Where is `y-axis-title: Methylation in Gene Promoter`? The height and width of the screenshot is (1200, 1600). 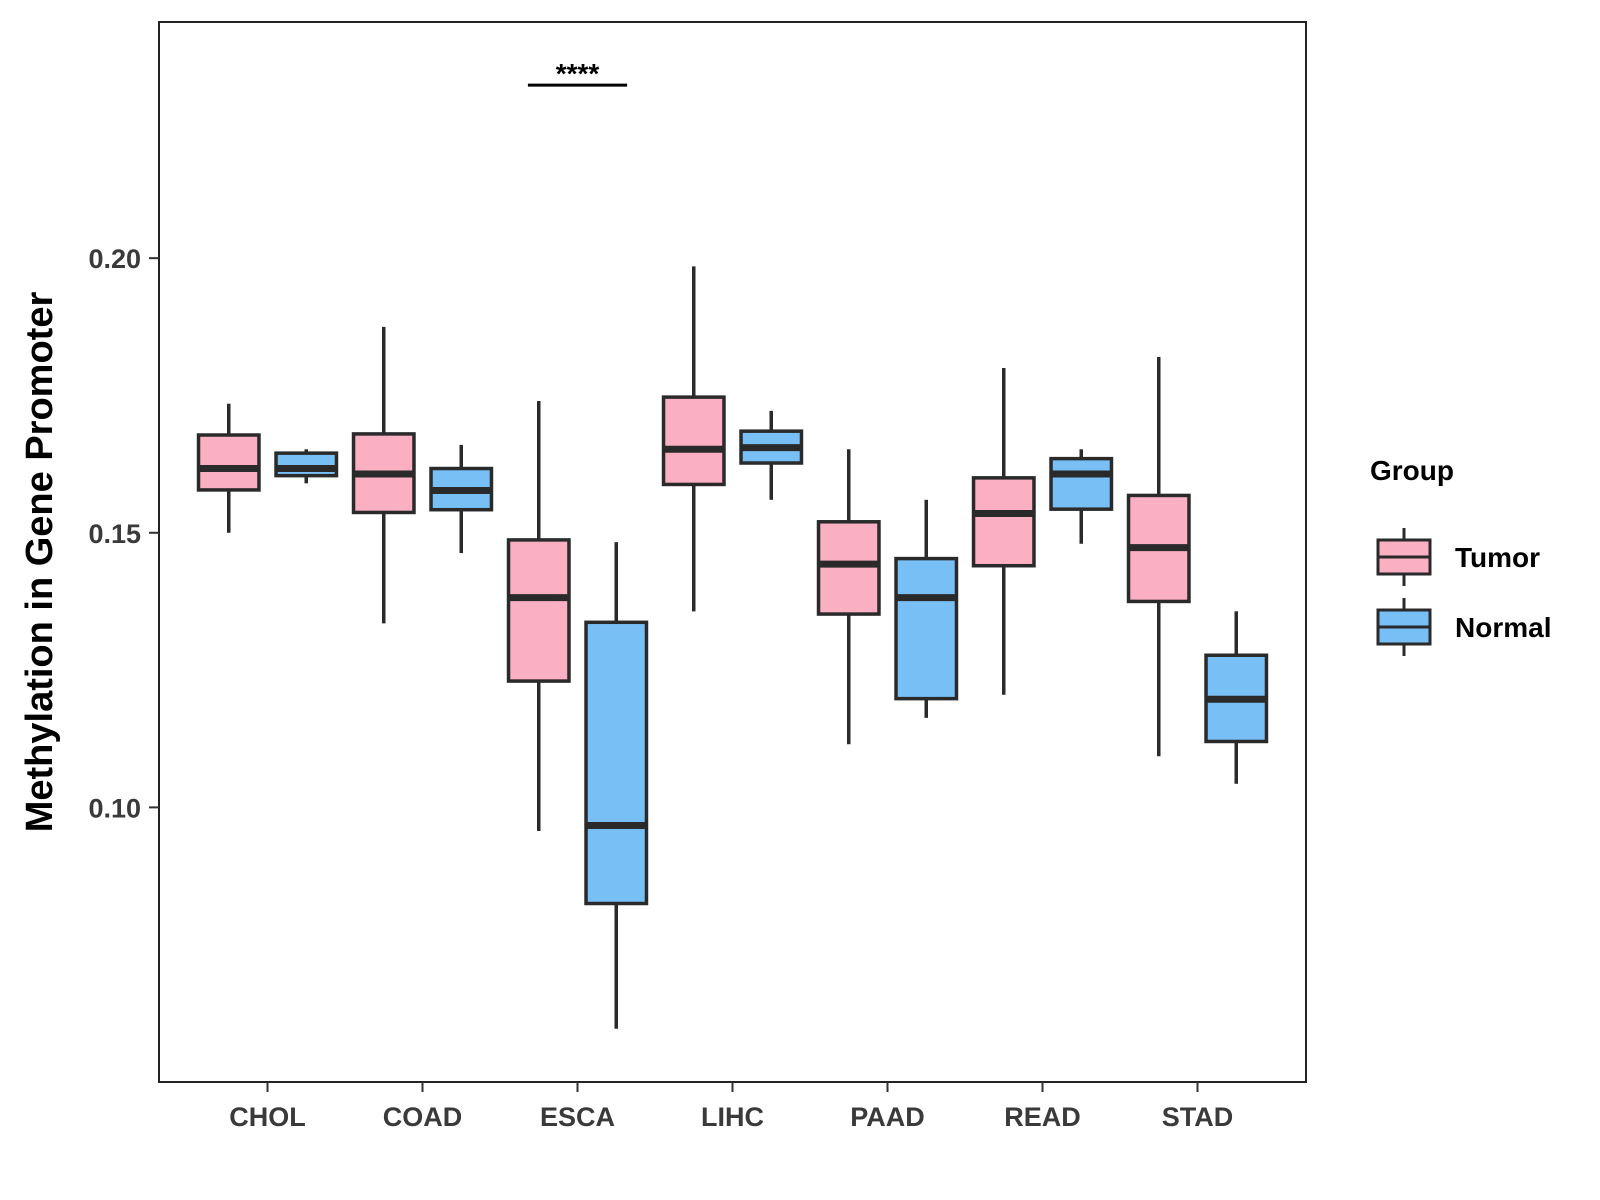 y-axis-title: Methylation in Gene Promoter is located at coordinates (40, 562).